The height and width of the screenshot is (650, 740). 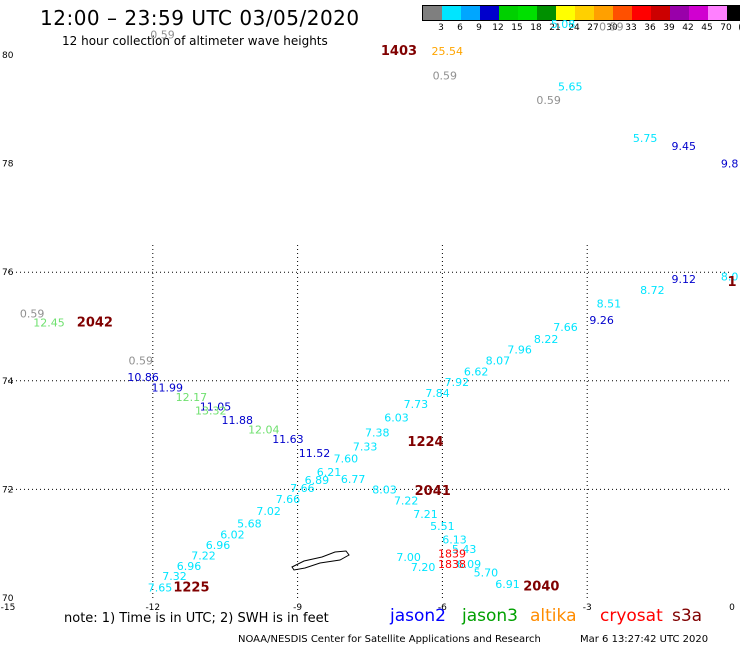 I want to click on x-tick-label: -15, so click(x=8, y=608).